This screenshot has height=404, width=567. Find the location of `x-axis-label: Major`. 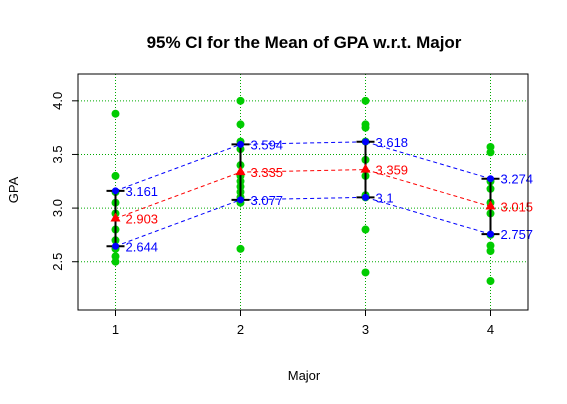

x-axis-label: Major is located at coordinates (304, 375).